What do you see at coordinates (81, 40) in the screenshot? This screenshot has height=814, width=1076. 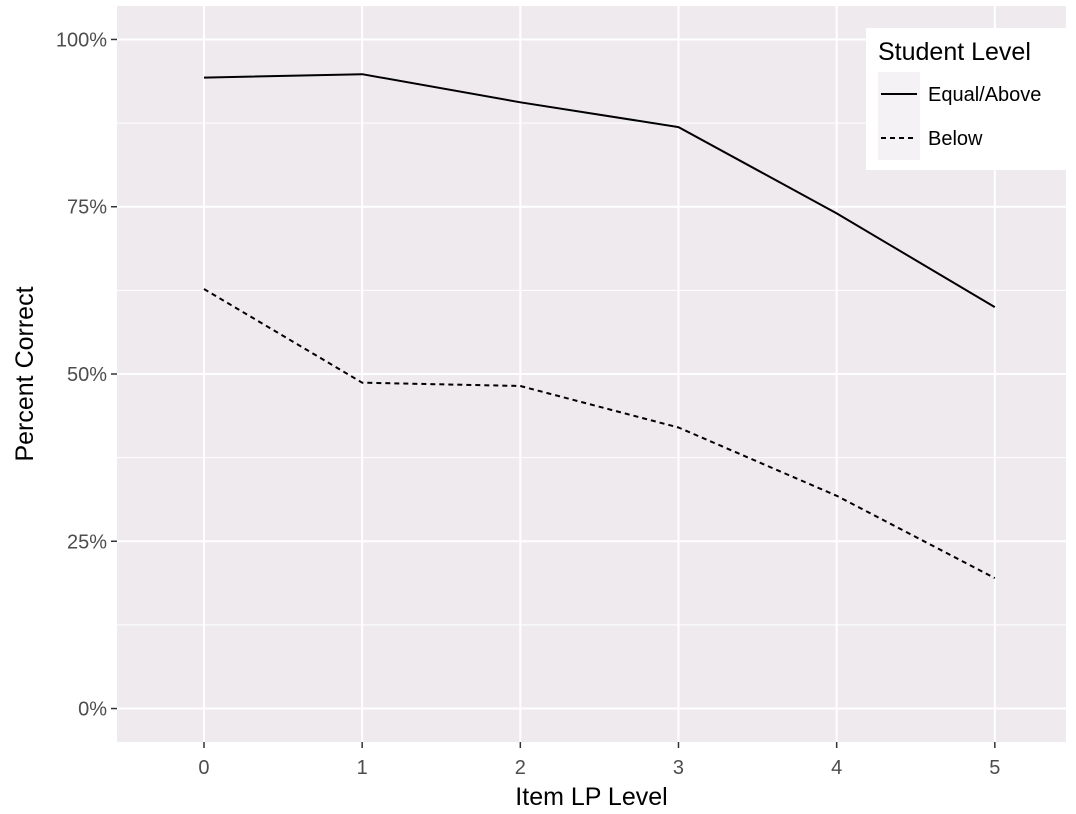 I see `y-tick-label: 100%` at bounding box center [81, 40].